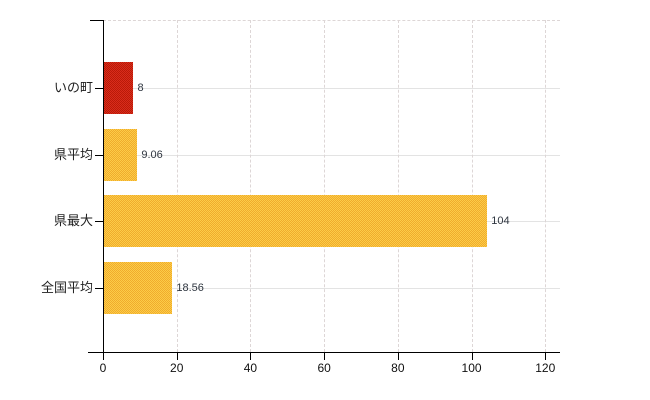  What do you see at coordinates (96, 20) in the screenshot?
I see `y-axis-top-tick` at bounding box center [96, 20].